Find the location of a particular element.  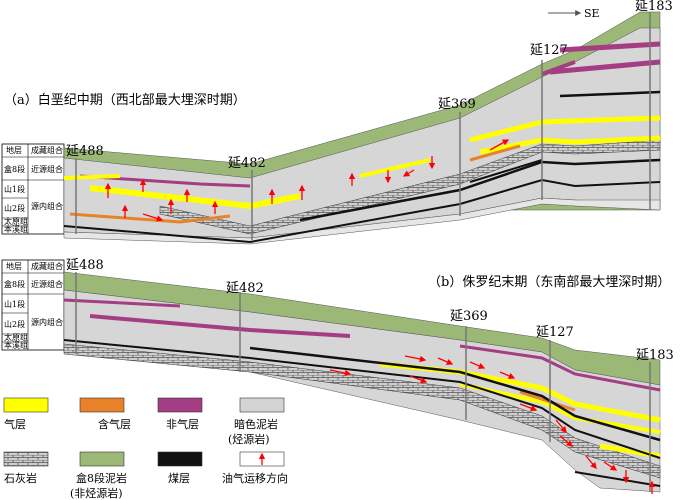

gas-bearing-layer-b is located at coordinates (547, 401).